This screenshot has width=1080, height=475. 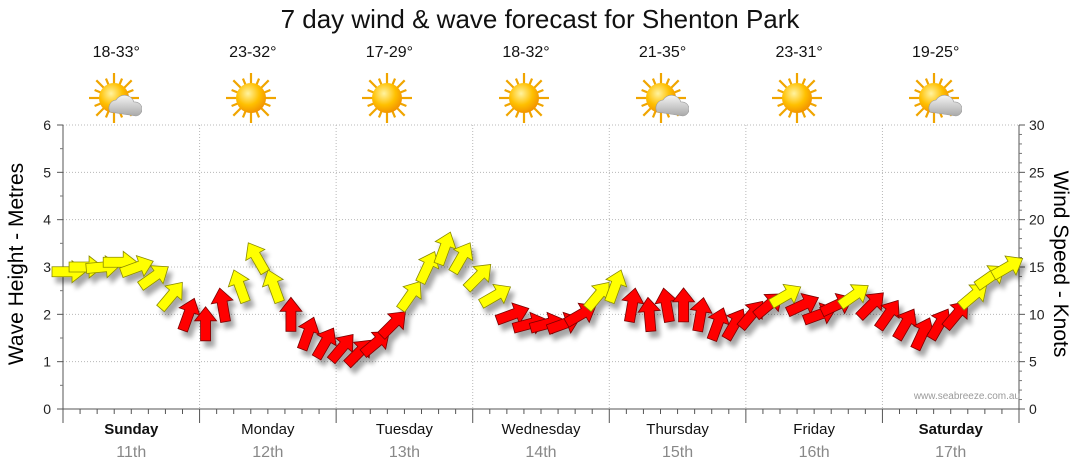 What do you see at coordinates (404, 429) in the screenshot?
I see `day-name-label: Tuesday` at bounding box center [404, 429].